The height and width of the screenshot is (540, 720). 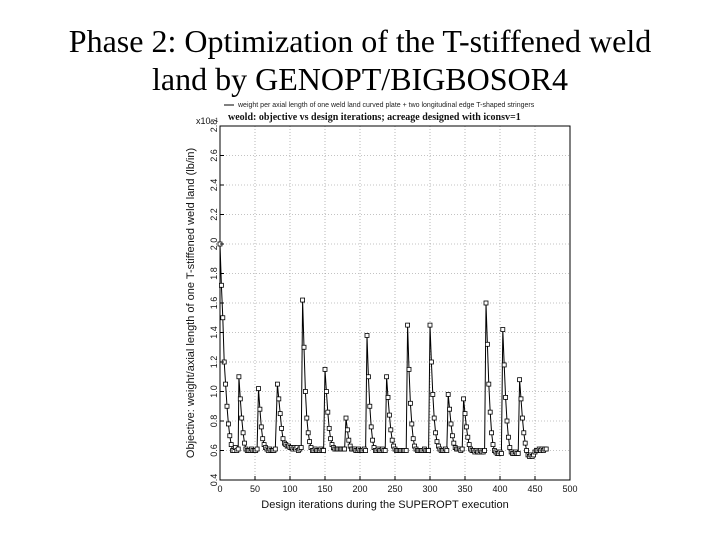 What do you see at coordinates (214, 273) in the screenshot?
I see `y-tick-label: 1.8` at bounding box center [214, 273].